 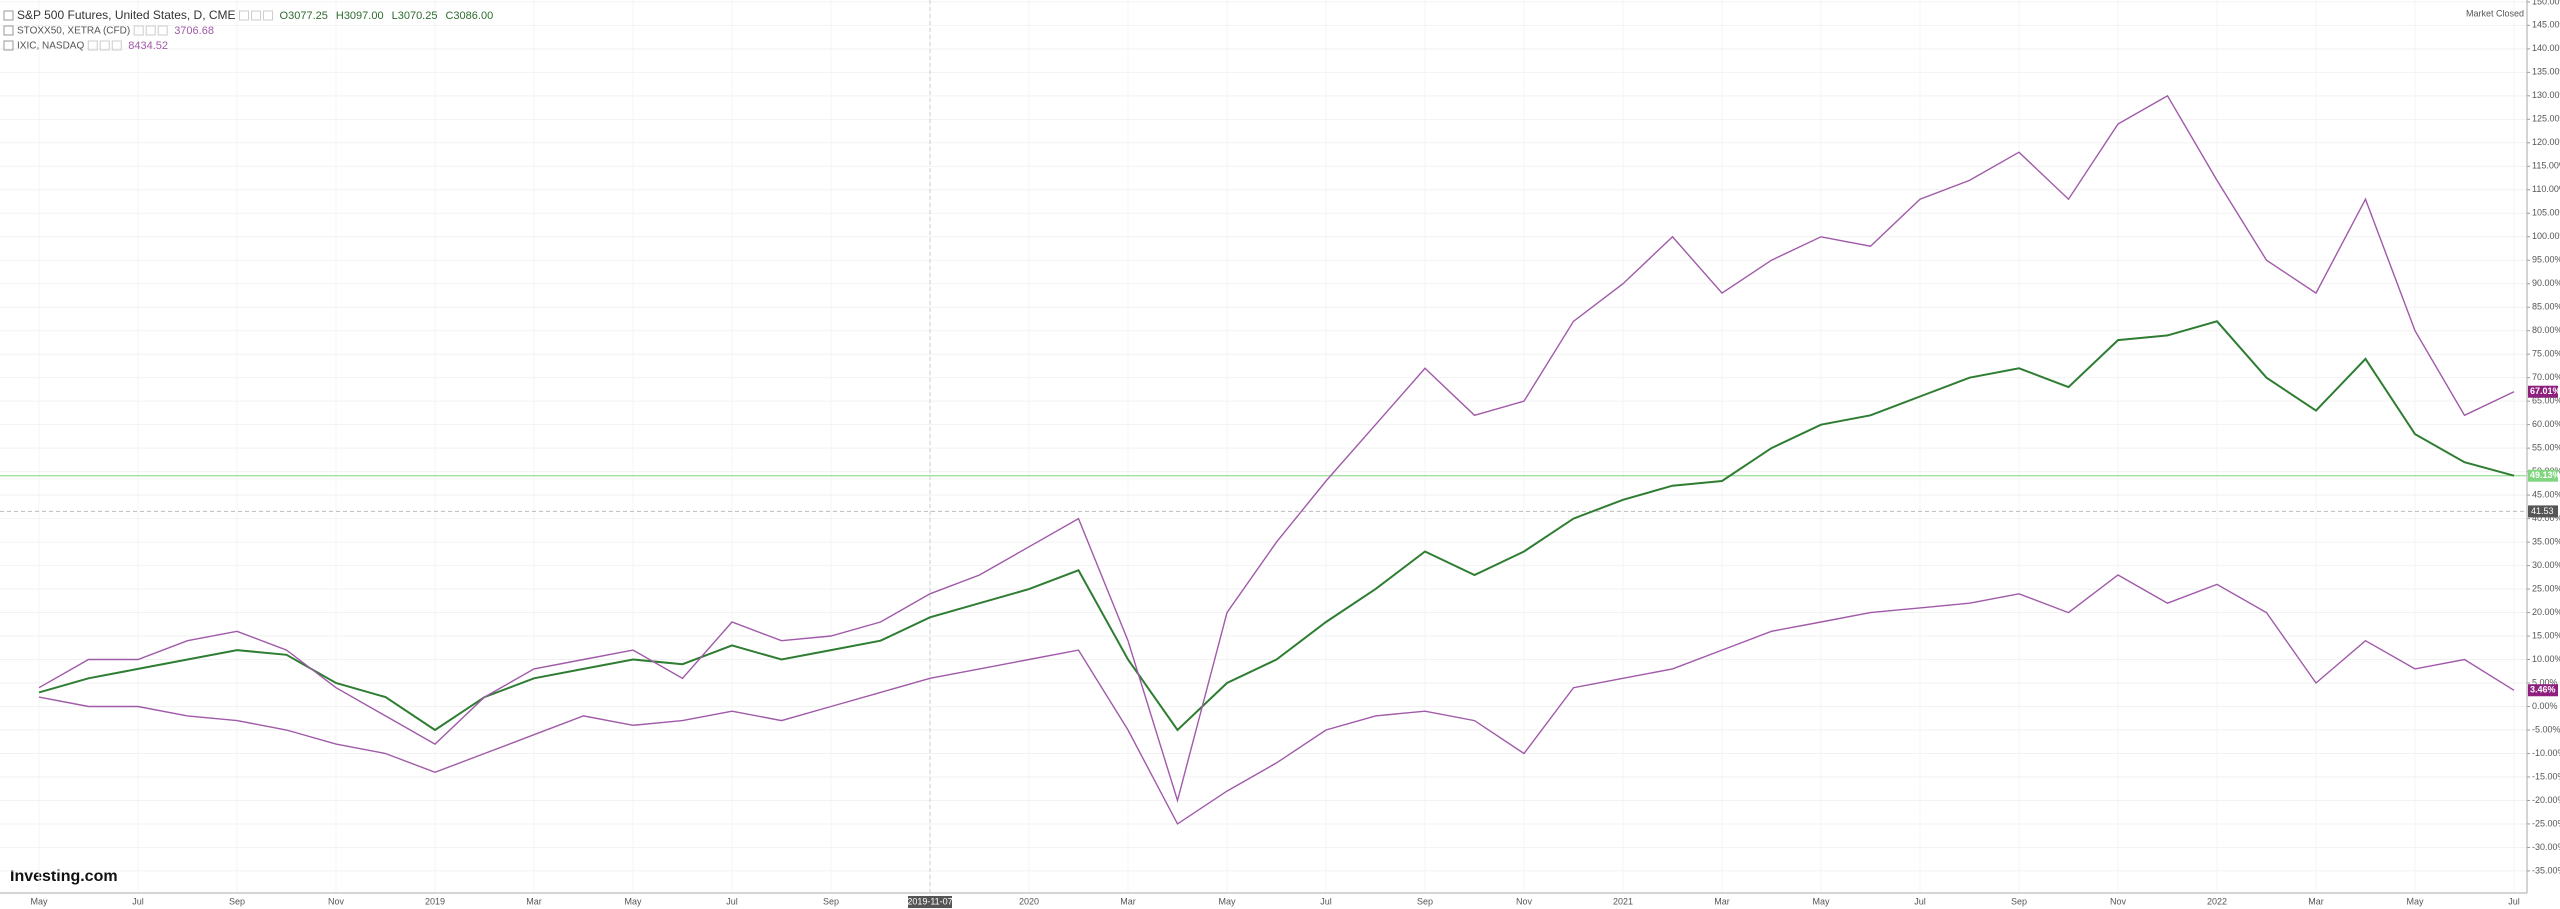 What do you see at coordinates (2546, 330) in the screenshot?
I see `y-tick-label: 80.00%` at bounding box center [2546, 330].